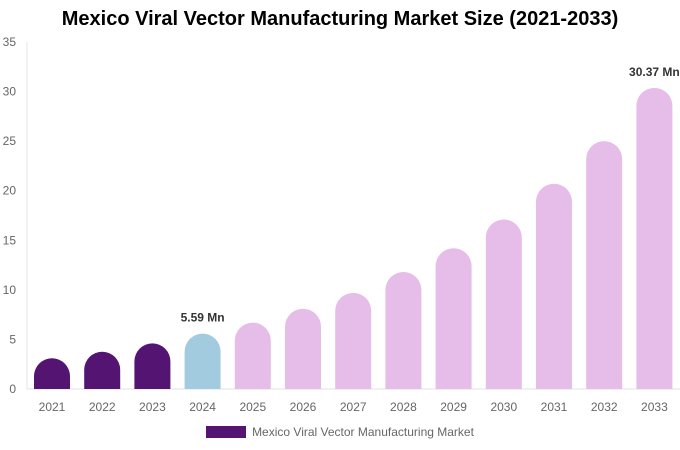 This screenshot has height=450, width=680. I want to click on x-tick-label: 2028, so click(403, 407).